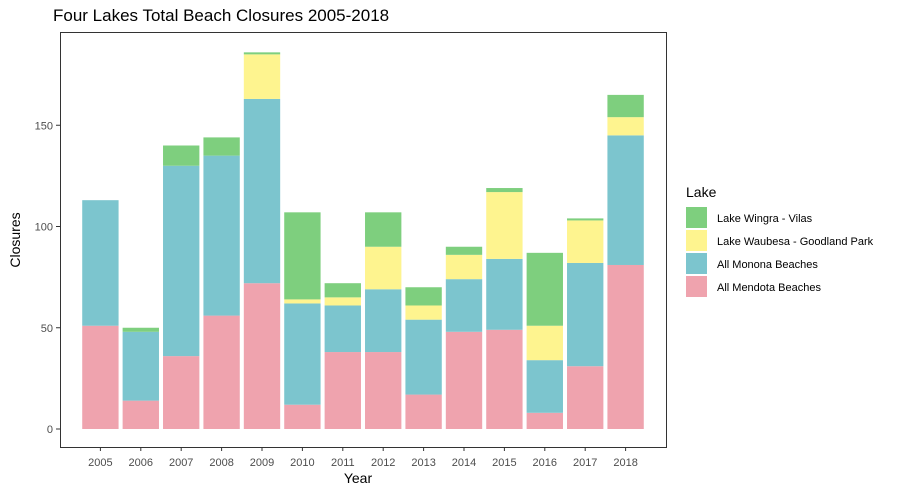  What do you see at coordinates (140, 366) in the screenshot?
I see `bar-2006-all-monona-beaches` at bounding box center [140, 366].